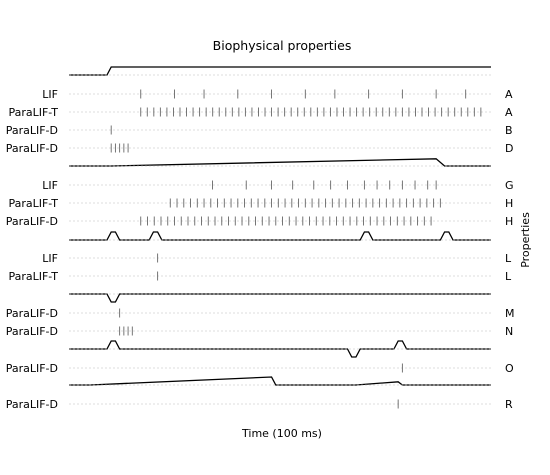  I want to click on raster-row: LIF A, so click(277, 94).